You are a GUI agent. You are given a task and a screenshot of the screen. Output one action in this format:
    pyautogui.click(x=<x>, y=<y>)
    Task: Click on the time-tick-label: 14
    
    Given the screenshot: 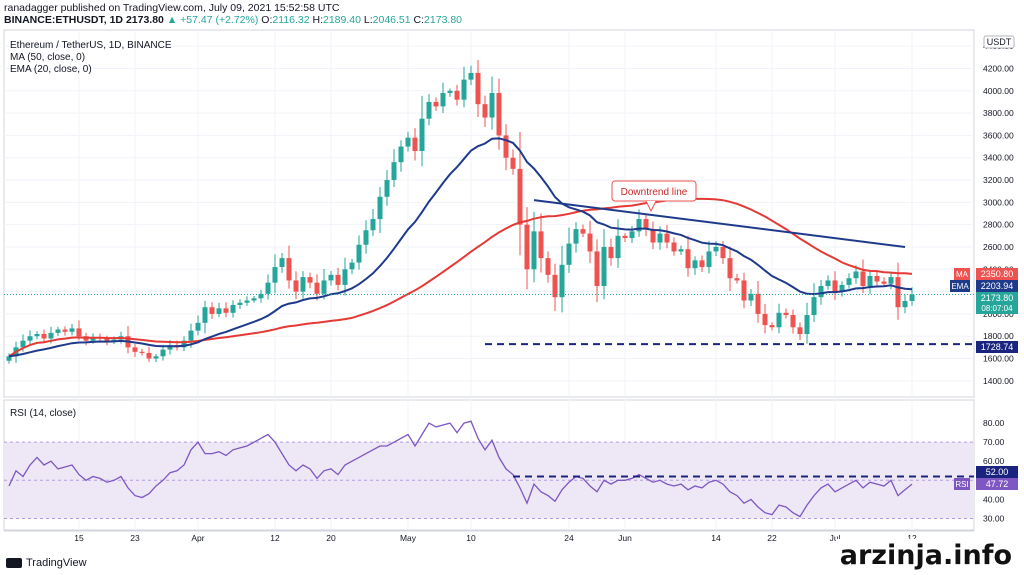 What is the action you would take?
    pyautogui.click(x=716, y=538)
    